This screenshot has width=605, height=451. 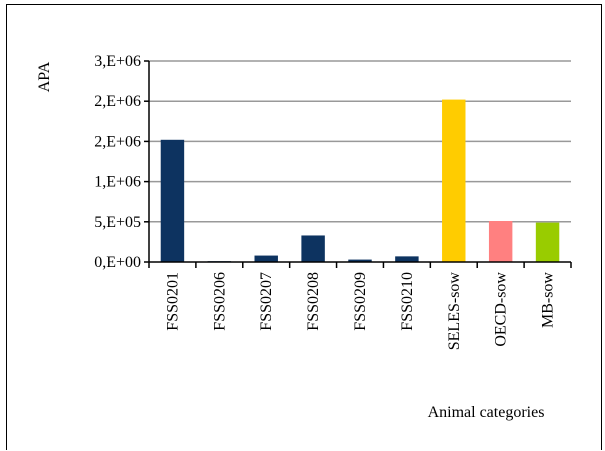 I want to click on x-tick-label: FSS0201, so click(x=172, y=301).